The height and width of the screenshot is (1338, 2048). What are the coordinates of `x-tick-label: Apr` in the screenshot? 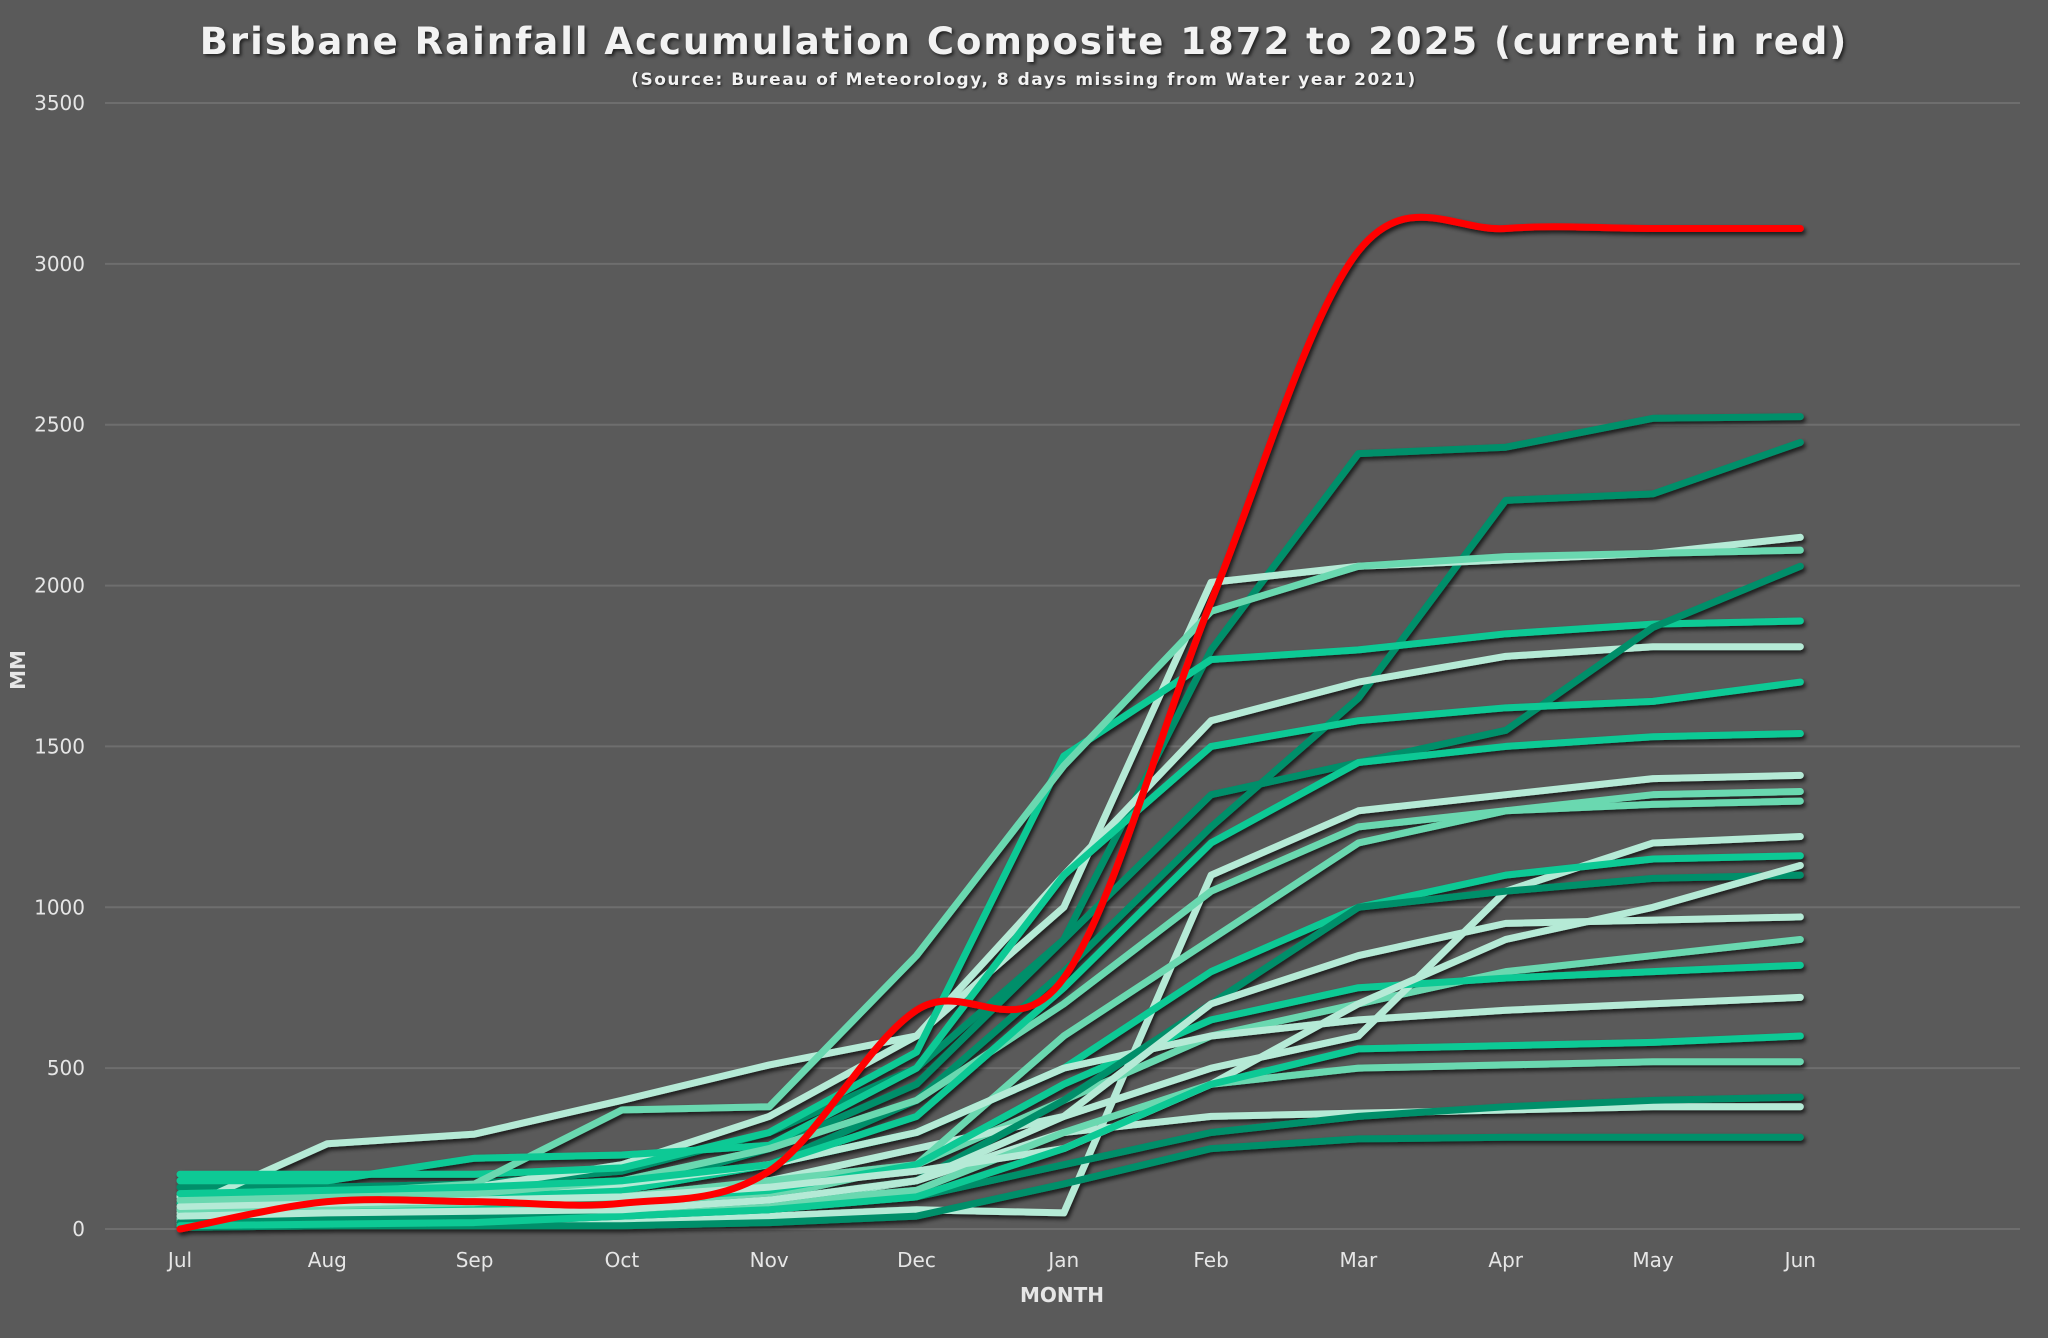 It's located at (1505, 1260).